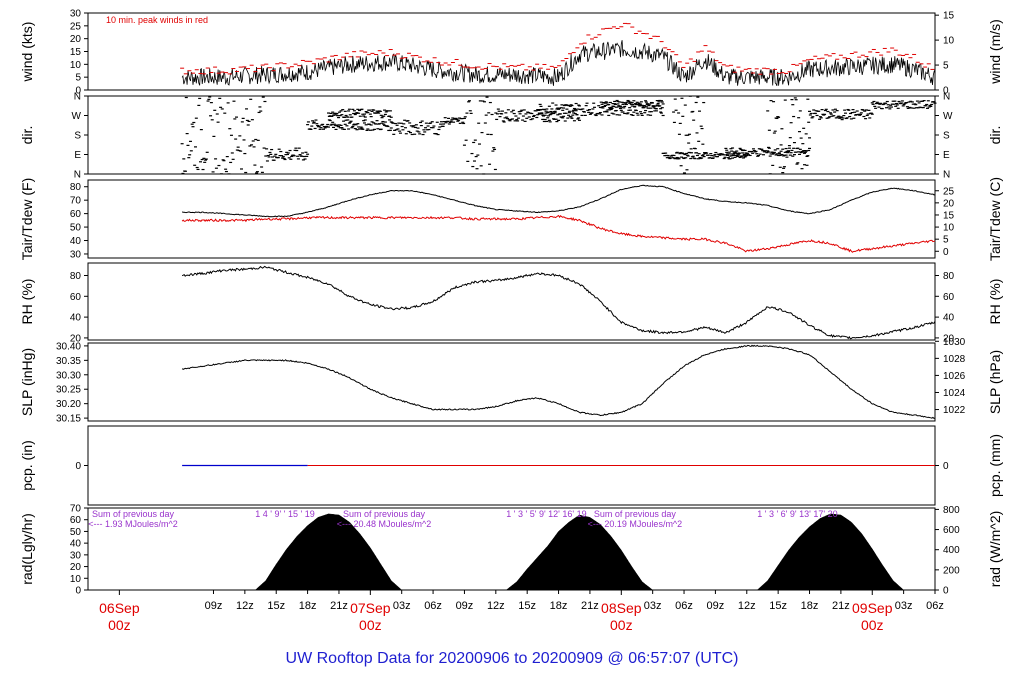  I want to click on temp-ylabel-left: Tair/Tdew (F), so click(27, 219).